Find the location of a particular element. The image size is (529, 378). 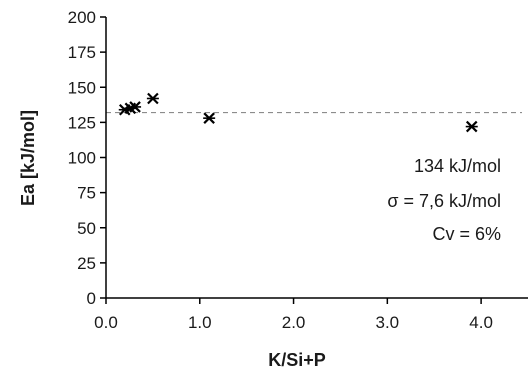

y-tick-label: 50 is located at coordinates (86, 228).